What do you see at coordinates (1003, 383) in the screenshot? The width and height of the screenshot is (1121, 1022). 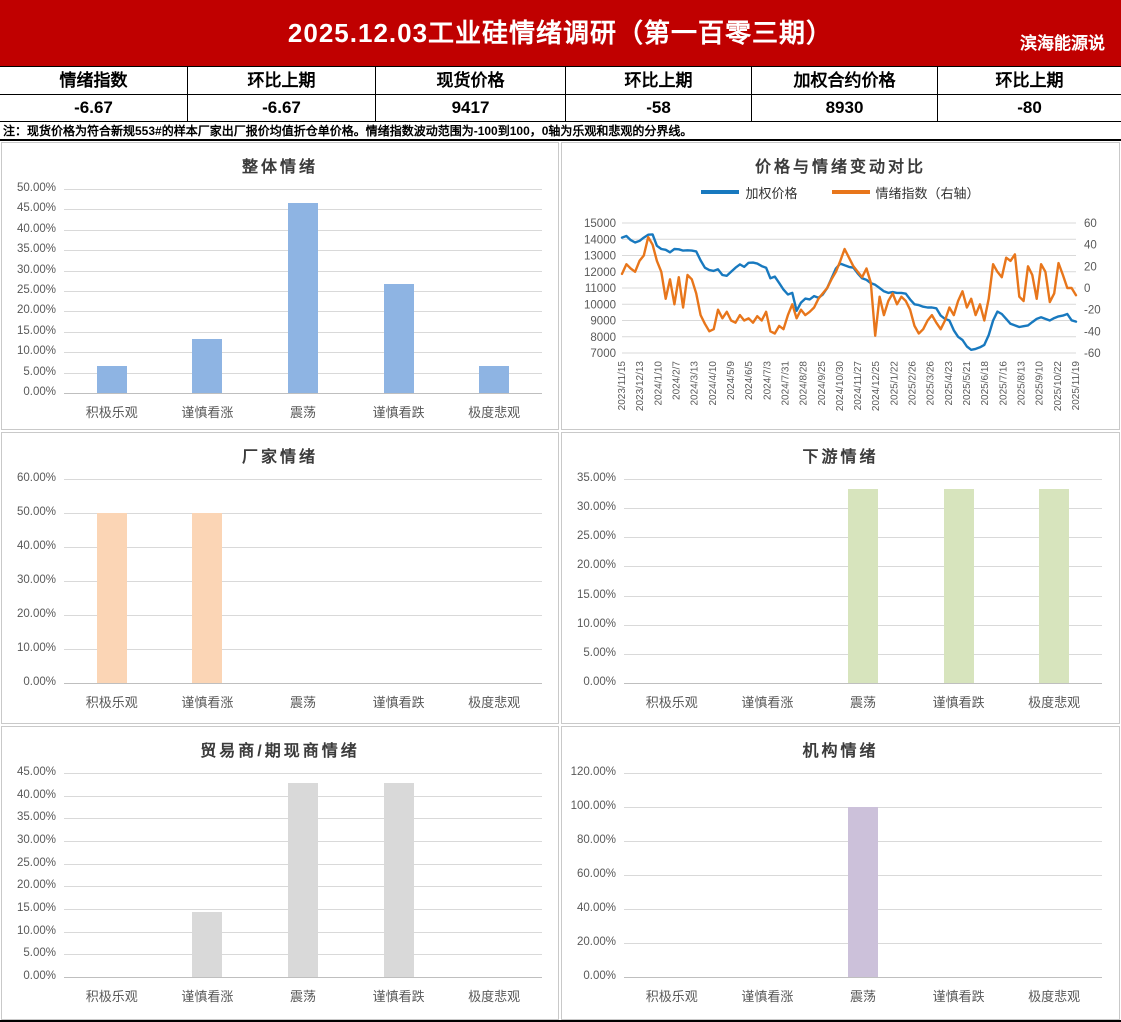 I see `x-axis-date-tick: 2025/7/16` at bounding box center [1003, 383].